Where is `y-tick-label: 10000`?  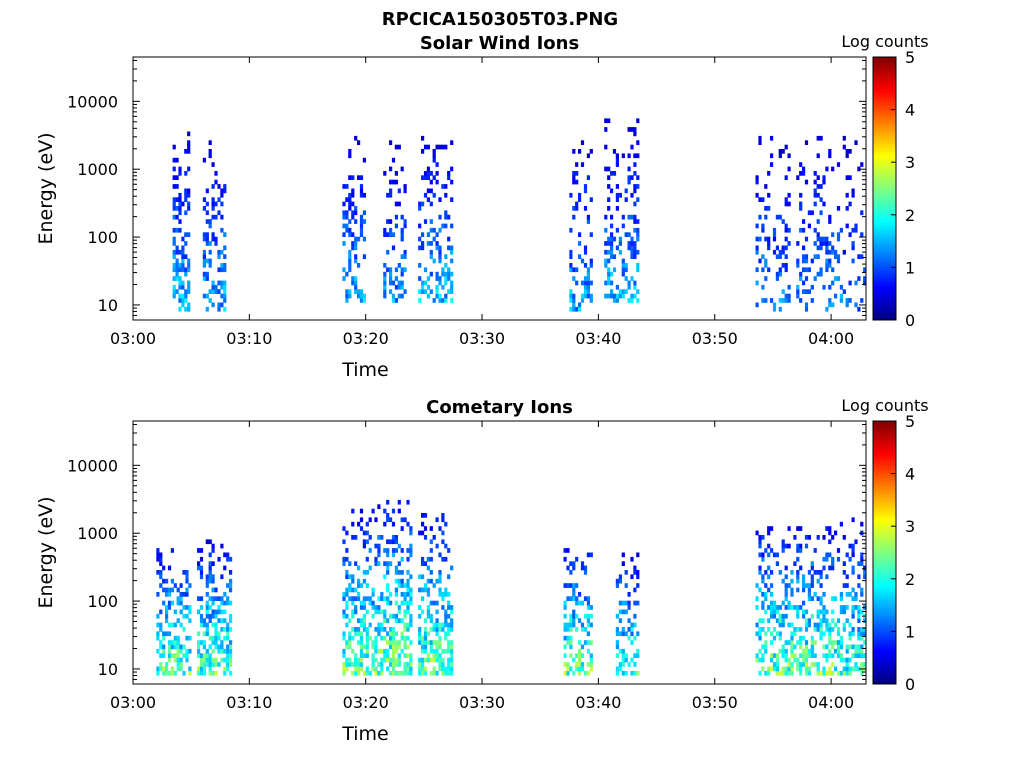 y-tick-label: 10000 is located at coordinates (92, 101).